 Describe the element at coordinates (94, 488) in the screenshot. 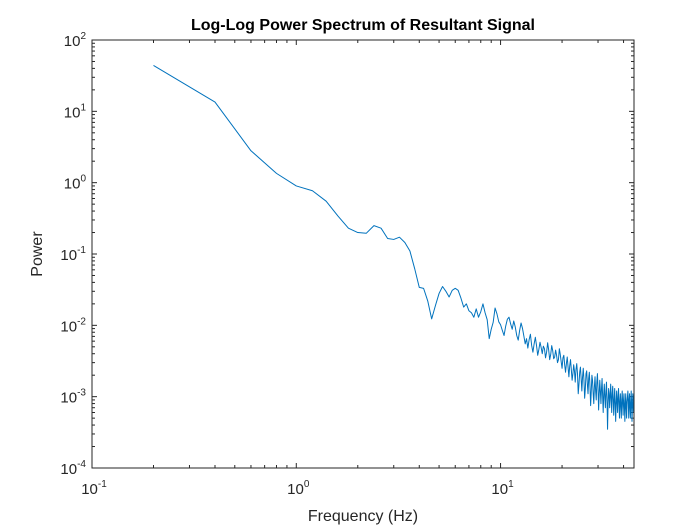

I see `x-tick-label: 10⁻¹` at that location.